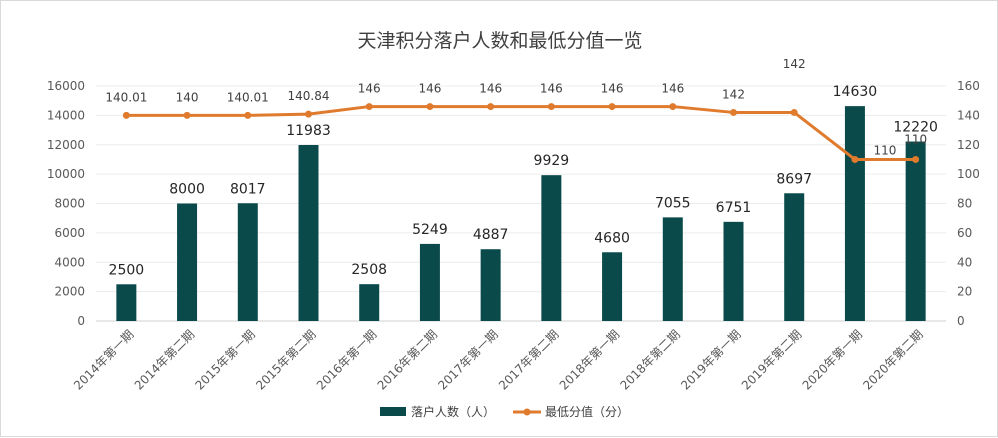 The width and height of the screenshot is (998, 438). What do you see at coordinates (499, 41) in the screenshot?
I see `chart-title: 天津积分落户人数和最低分值一览` at bounding box center [499, 41].